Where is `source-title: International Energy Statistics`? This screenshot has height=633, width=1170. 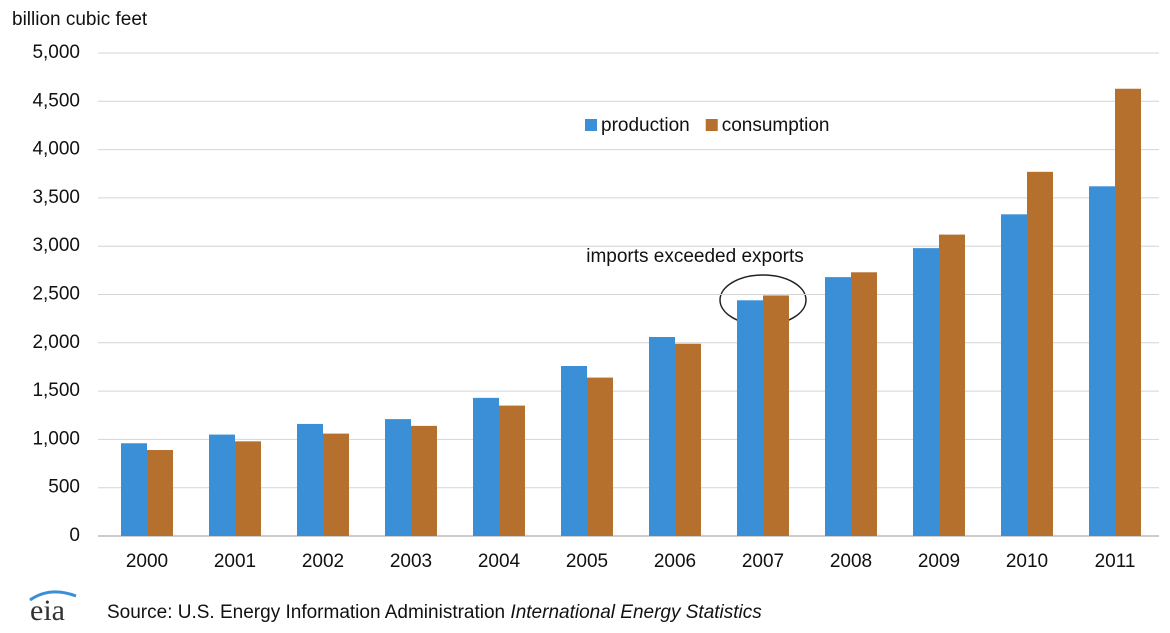 source-title: International Energy Statistics is located at coordinates (636, 612).